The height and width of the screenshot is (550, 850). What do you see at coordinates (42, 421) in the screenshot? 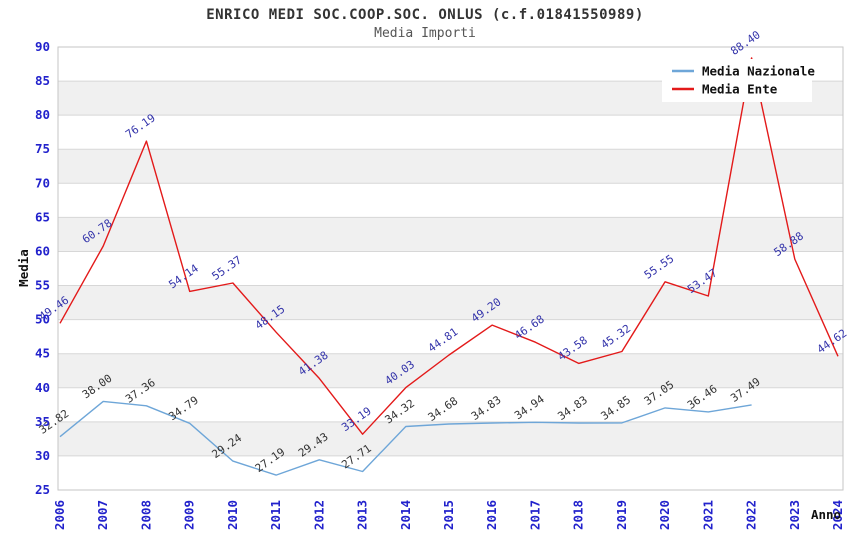
I see `y-tick-label: 35` at bounding box center [42, 421].